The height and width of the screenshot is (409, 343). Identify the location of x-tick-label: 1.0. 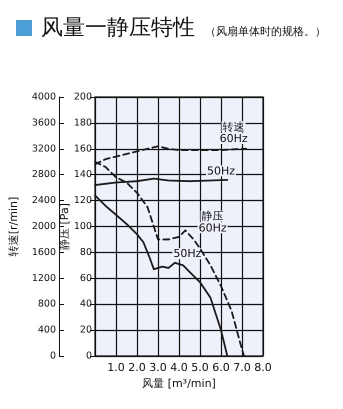
(116, 367).